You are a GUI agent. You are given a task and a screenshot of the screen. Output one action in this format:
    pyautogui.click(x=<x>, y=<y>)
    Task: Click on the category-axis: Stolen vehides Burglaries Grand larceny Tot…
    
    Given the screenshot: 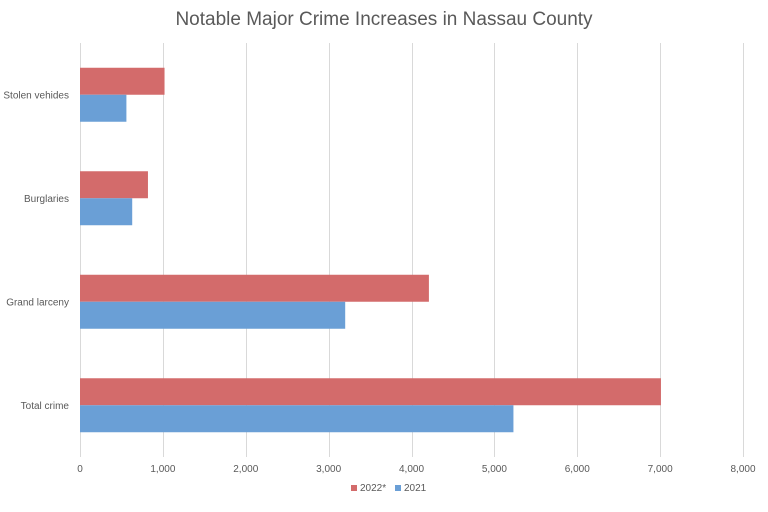 What is the action you would take?
    pyautogui.click(x=36, y=251)
    